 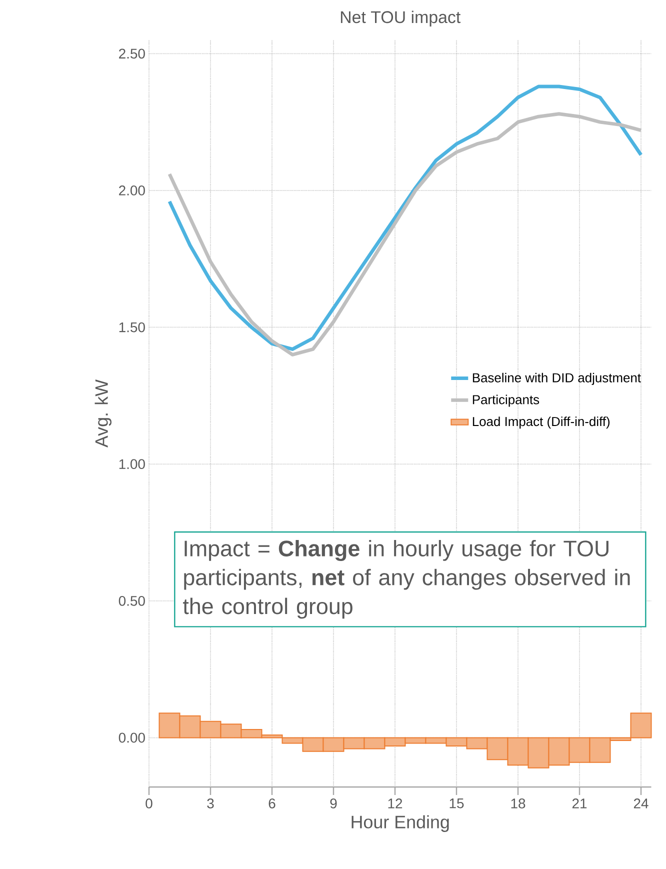 What do you see at coordinates (132, 327) in the screenshot?
I see `y-tick-label: 1.50` at bounding box center [132, 327].